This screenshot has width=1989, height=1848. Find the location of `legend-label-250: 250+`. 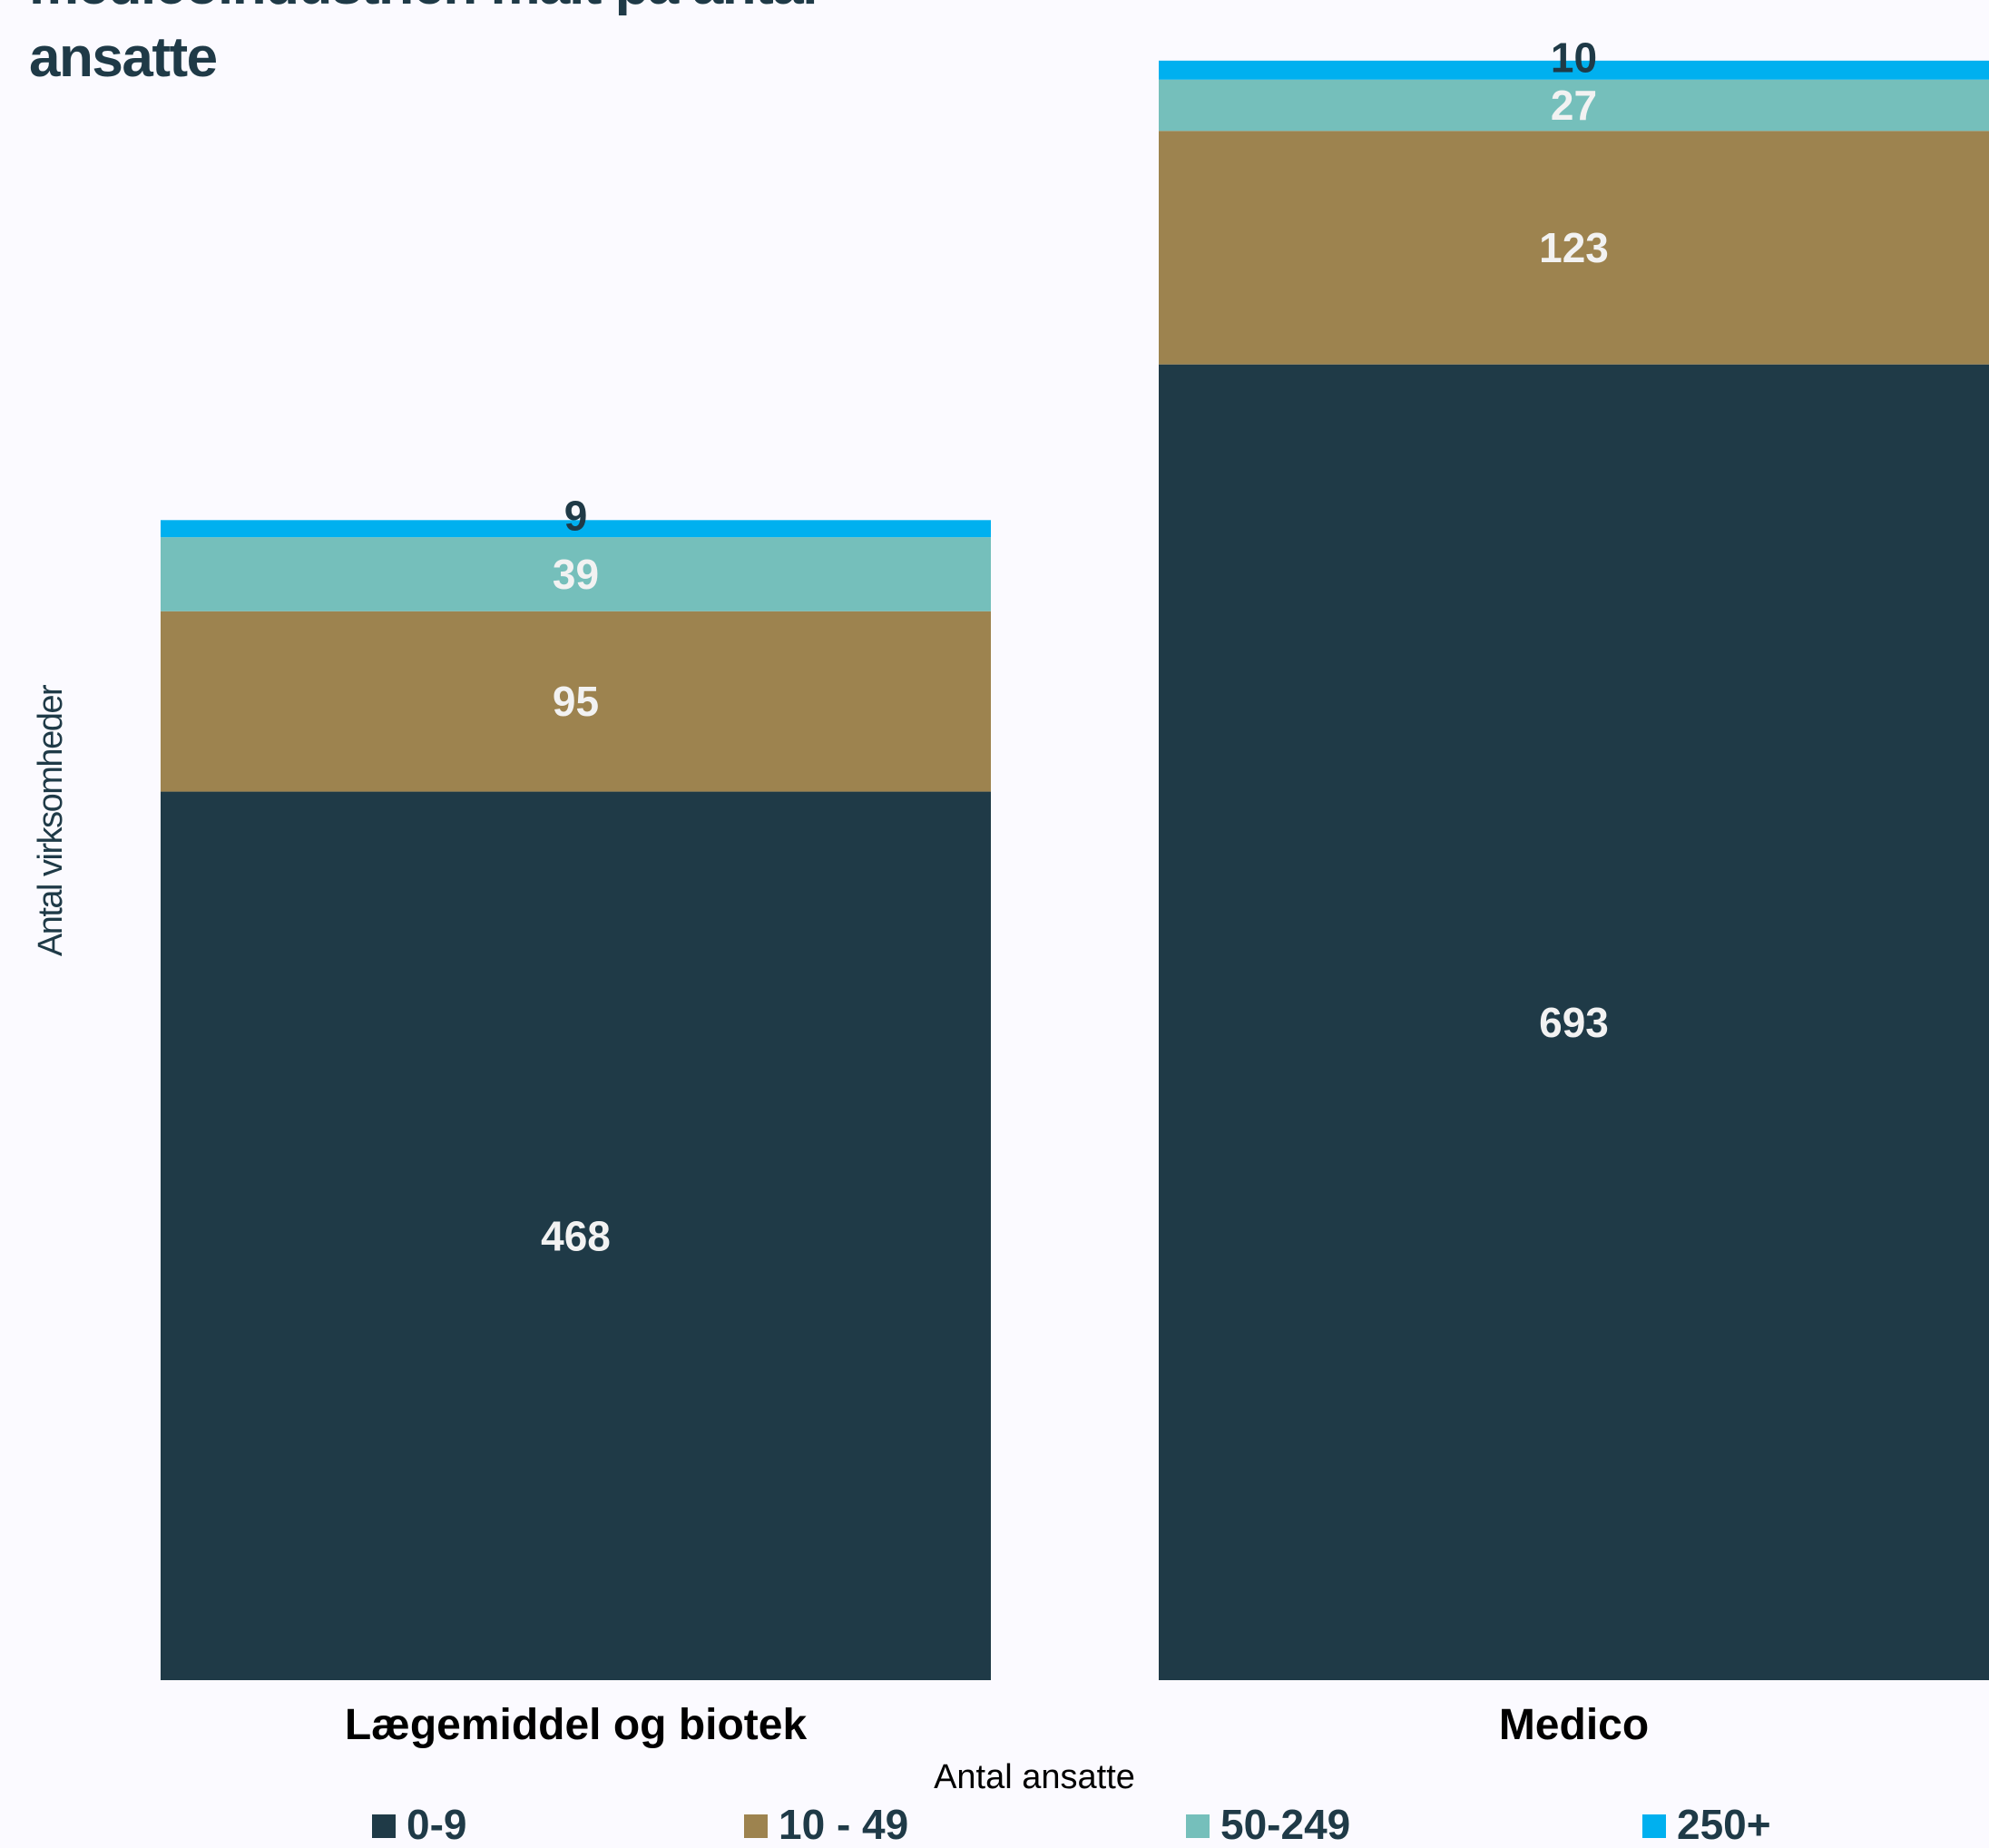

legend-label-250: 250+ is located at coordinates (1724, 1822).